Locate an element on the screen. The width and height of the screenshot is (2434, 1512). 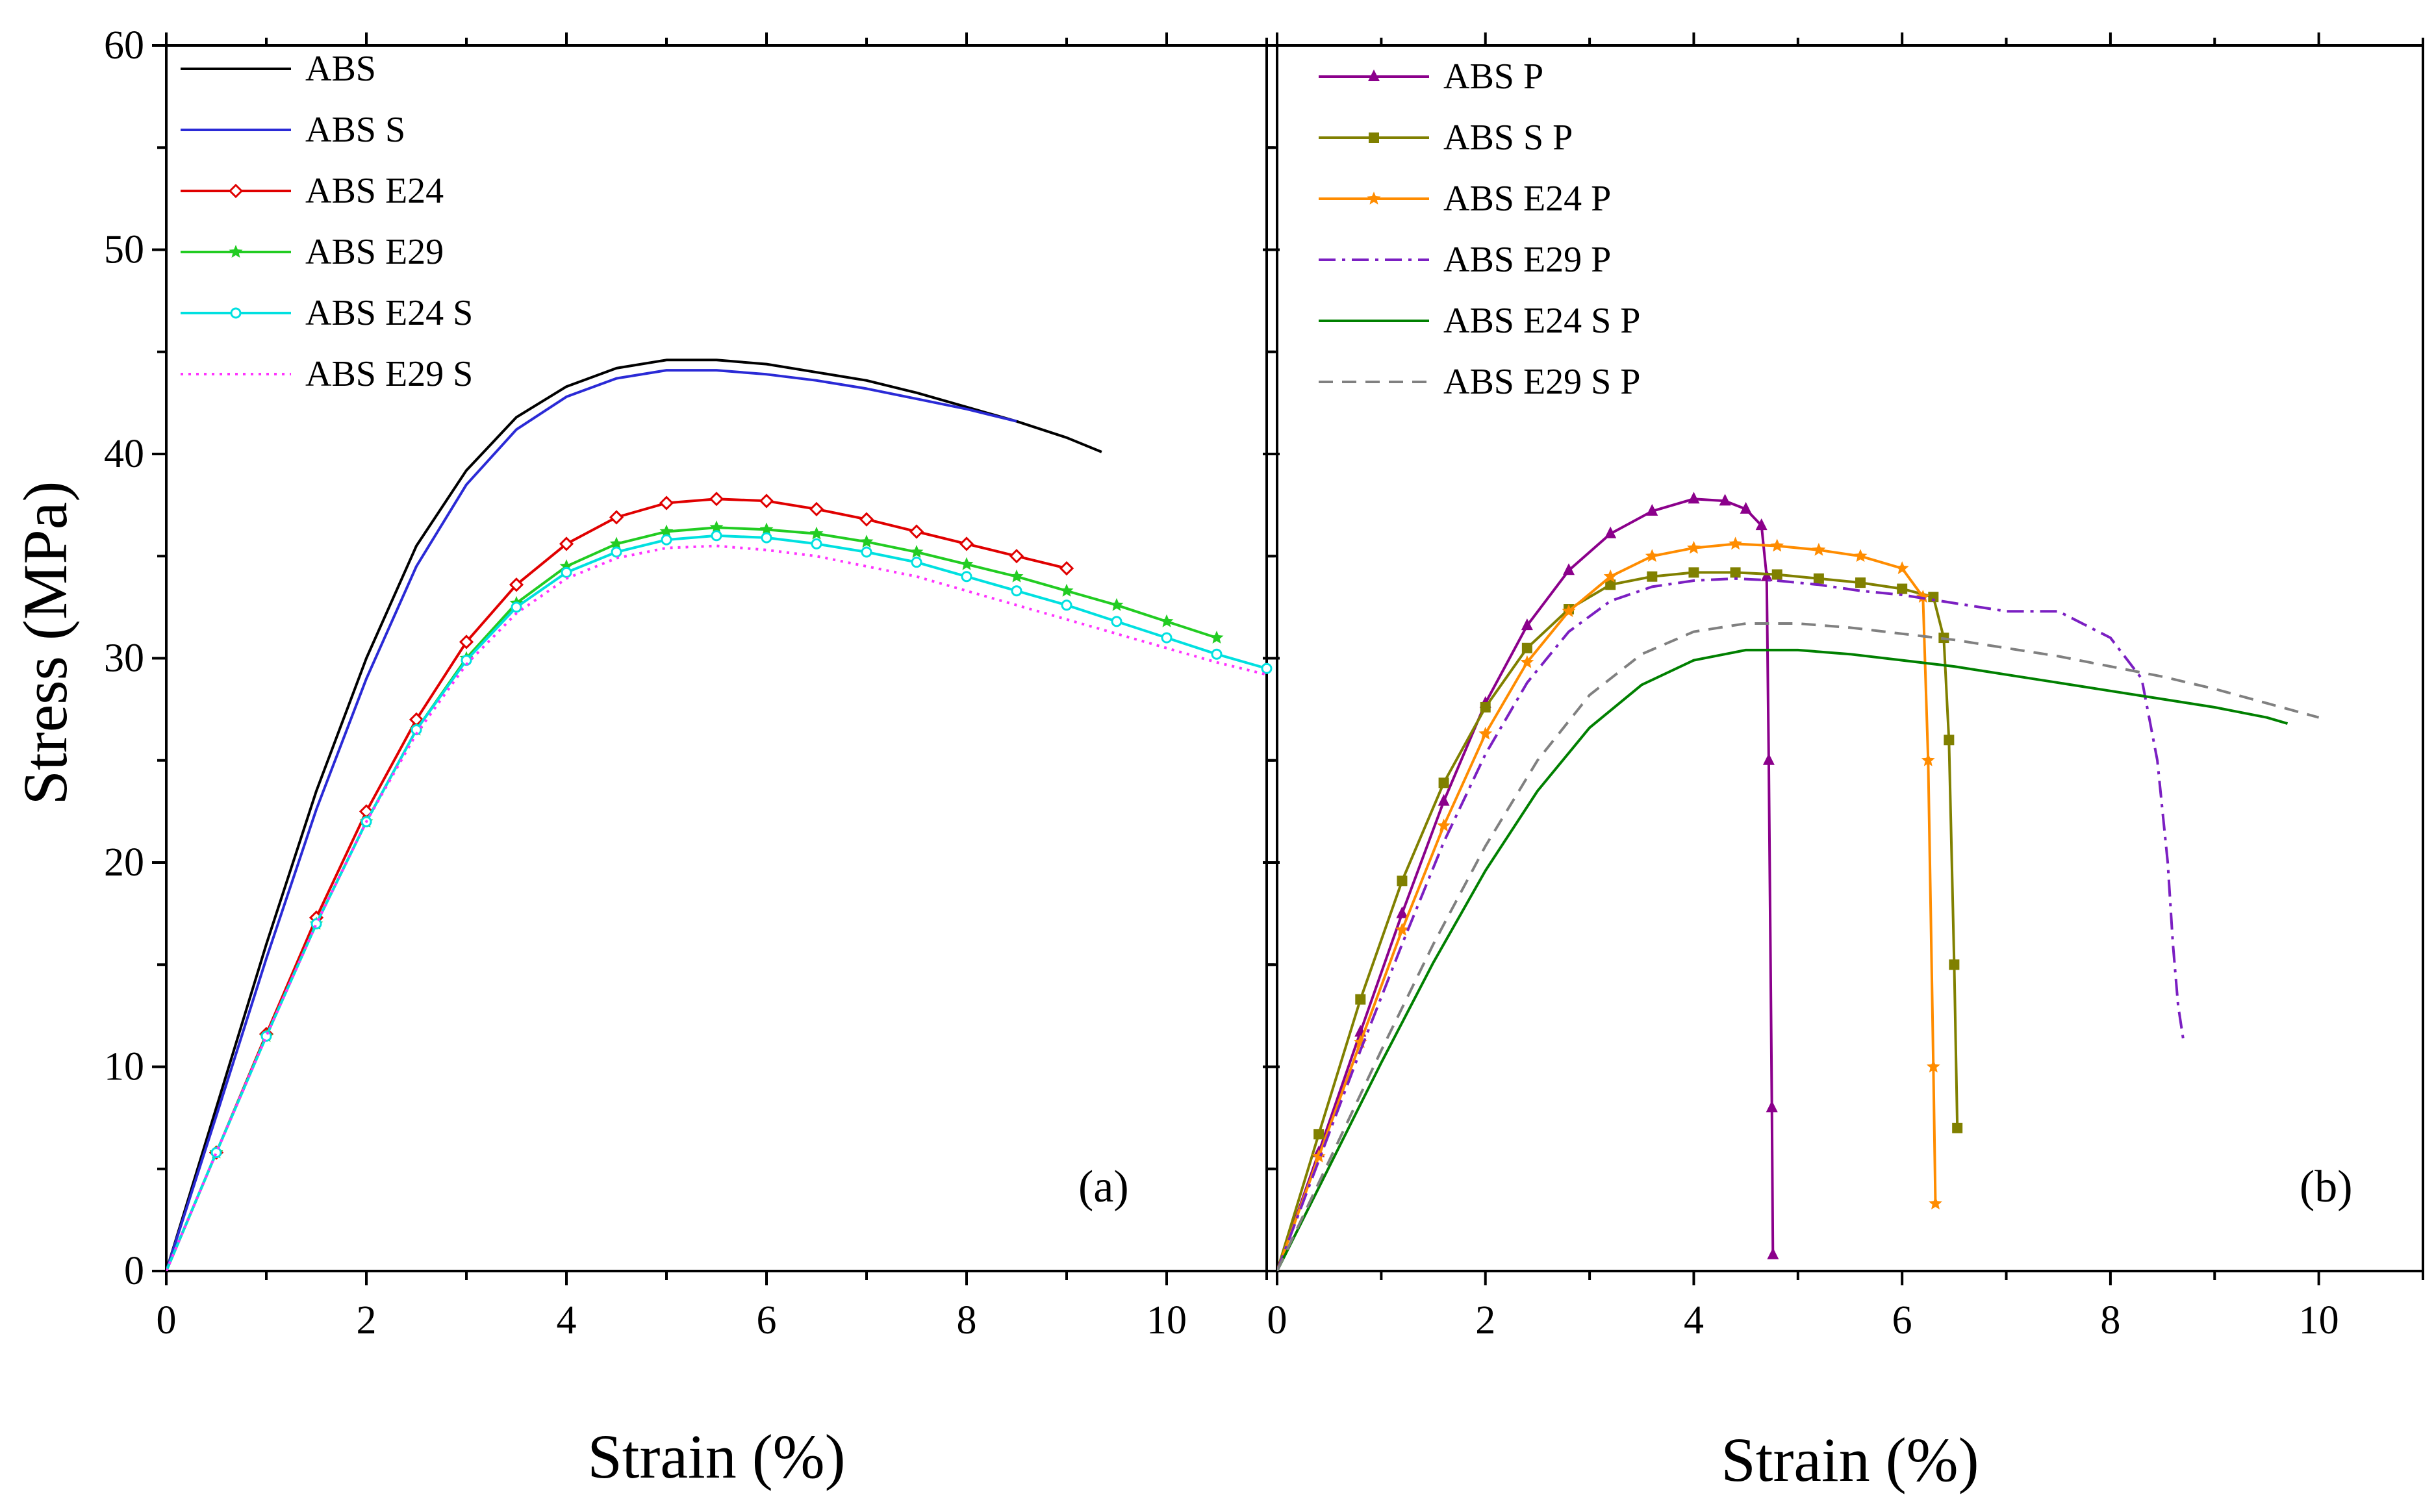
panel-a-legend-label-abs-s: ABS S is located at coordinates (355, 130).